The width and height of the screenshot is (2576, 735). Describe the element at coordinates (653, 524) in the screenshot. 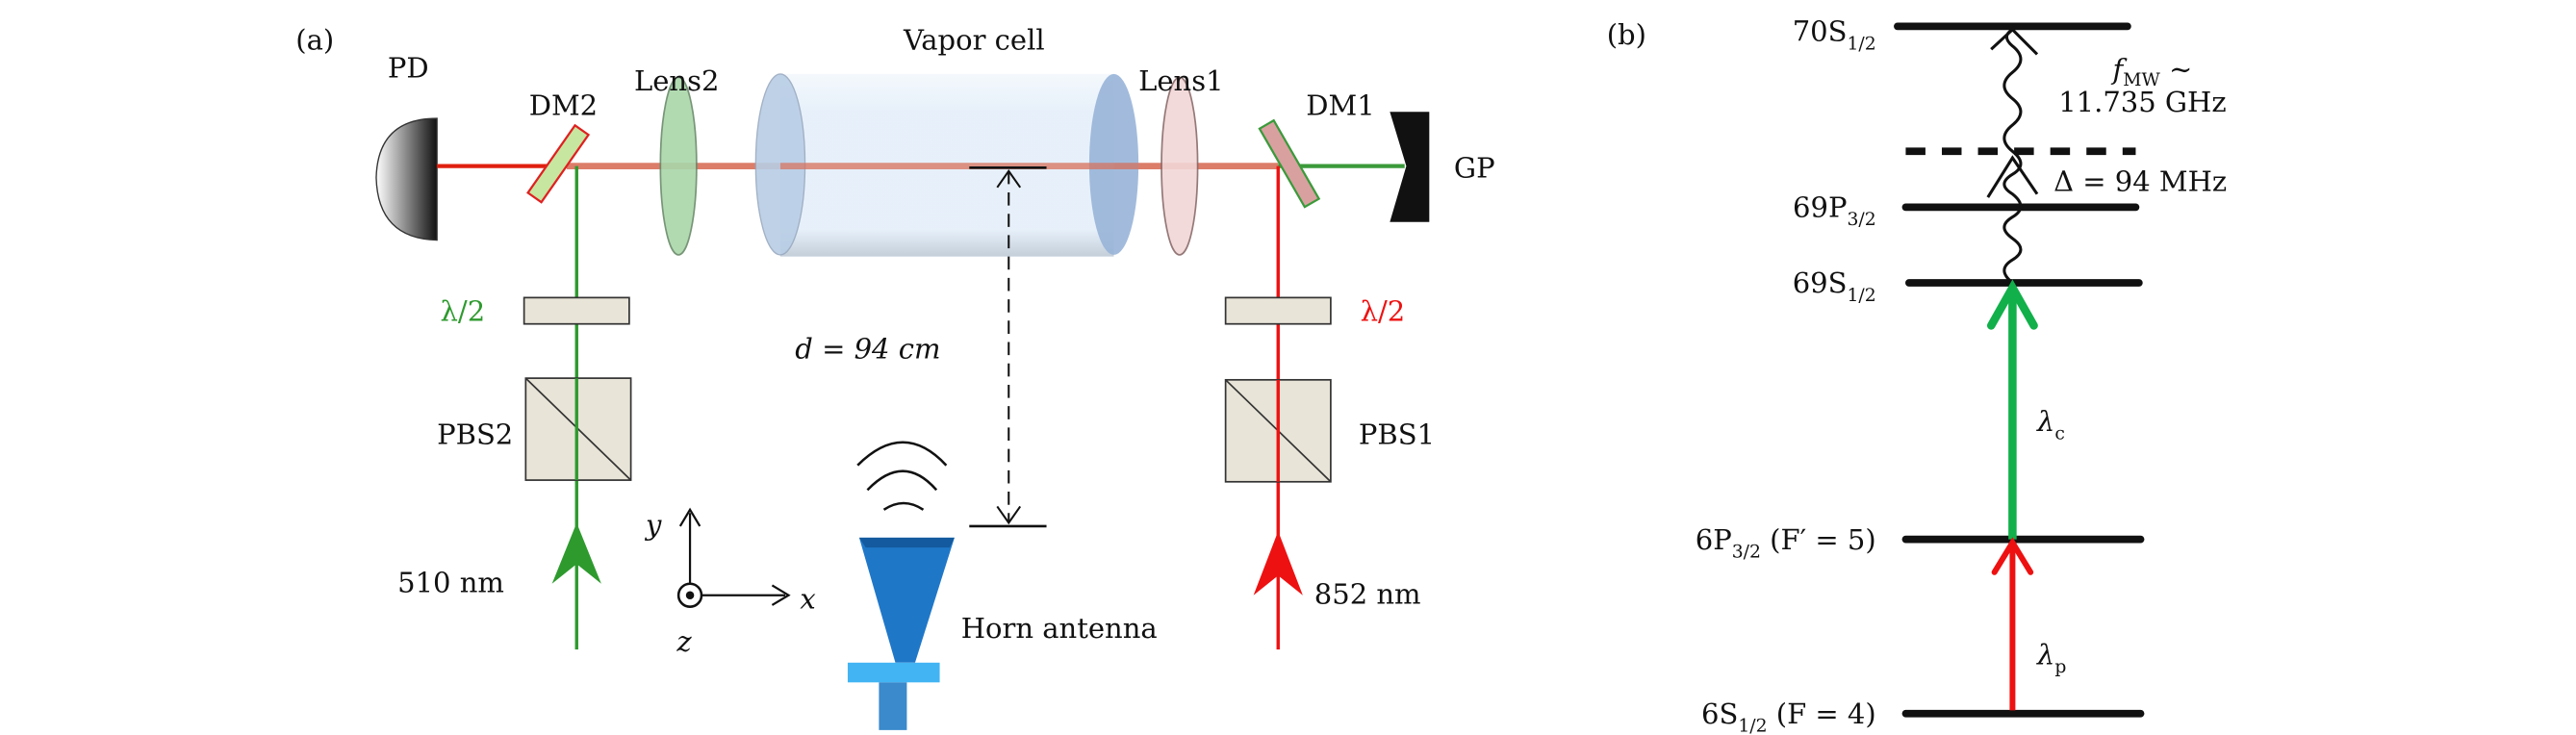

I see `axis-y-label: y` at that location.